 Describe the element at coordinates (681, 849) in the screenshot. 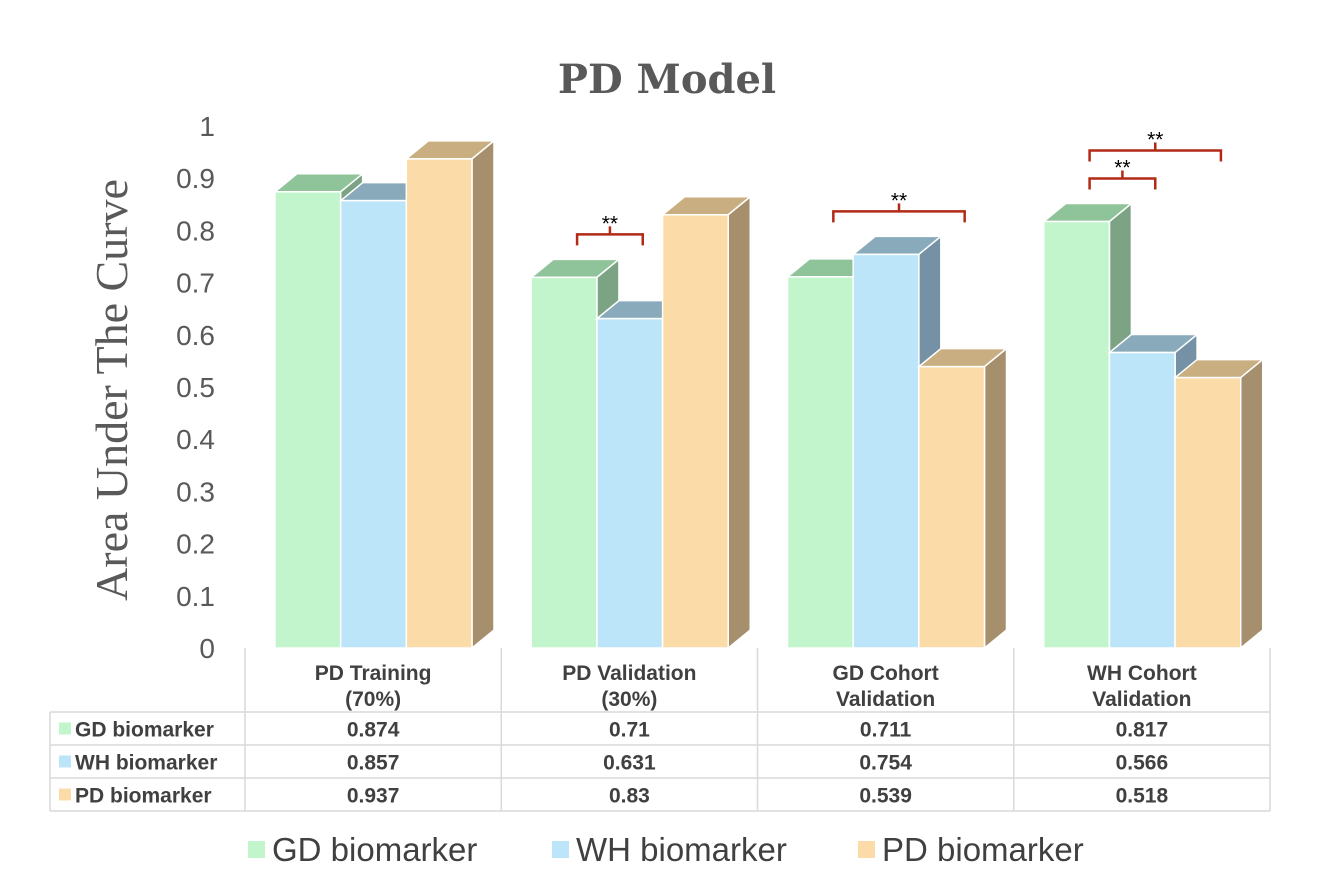

I see `legend-label: WH biomarker` at that location.